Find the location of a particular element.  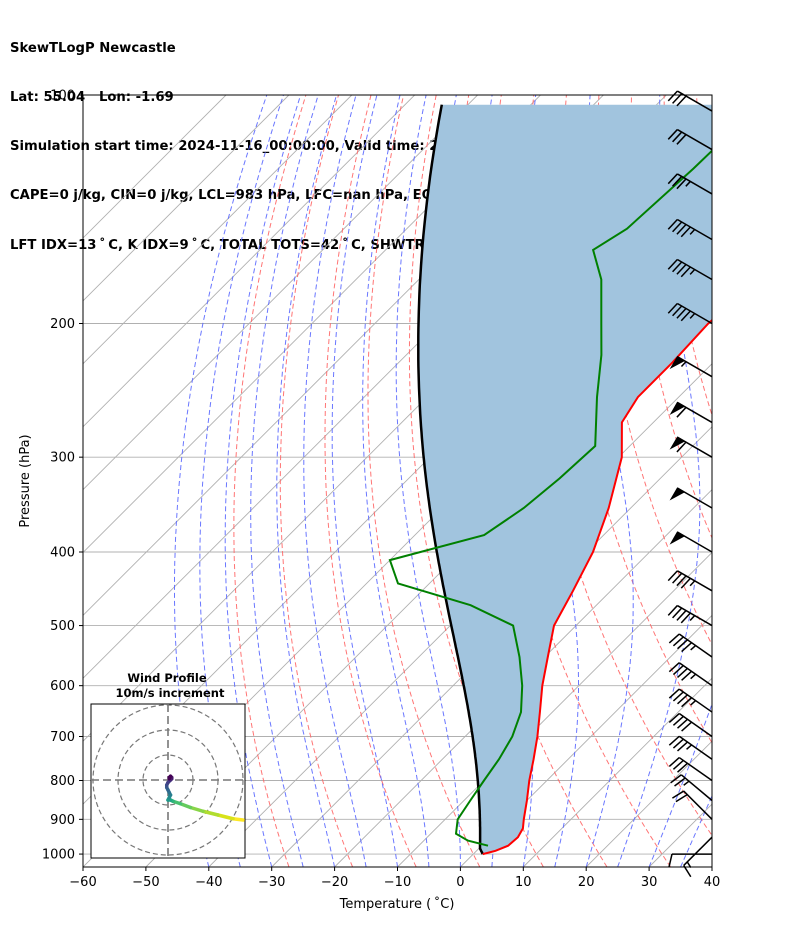

x-tick-label: 0 is located at coordinates (460, 882).